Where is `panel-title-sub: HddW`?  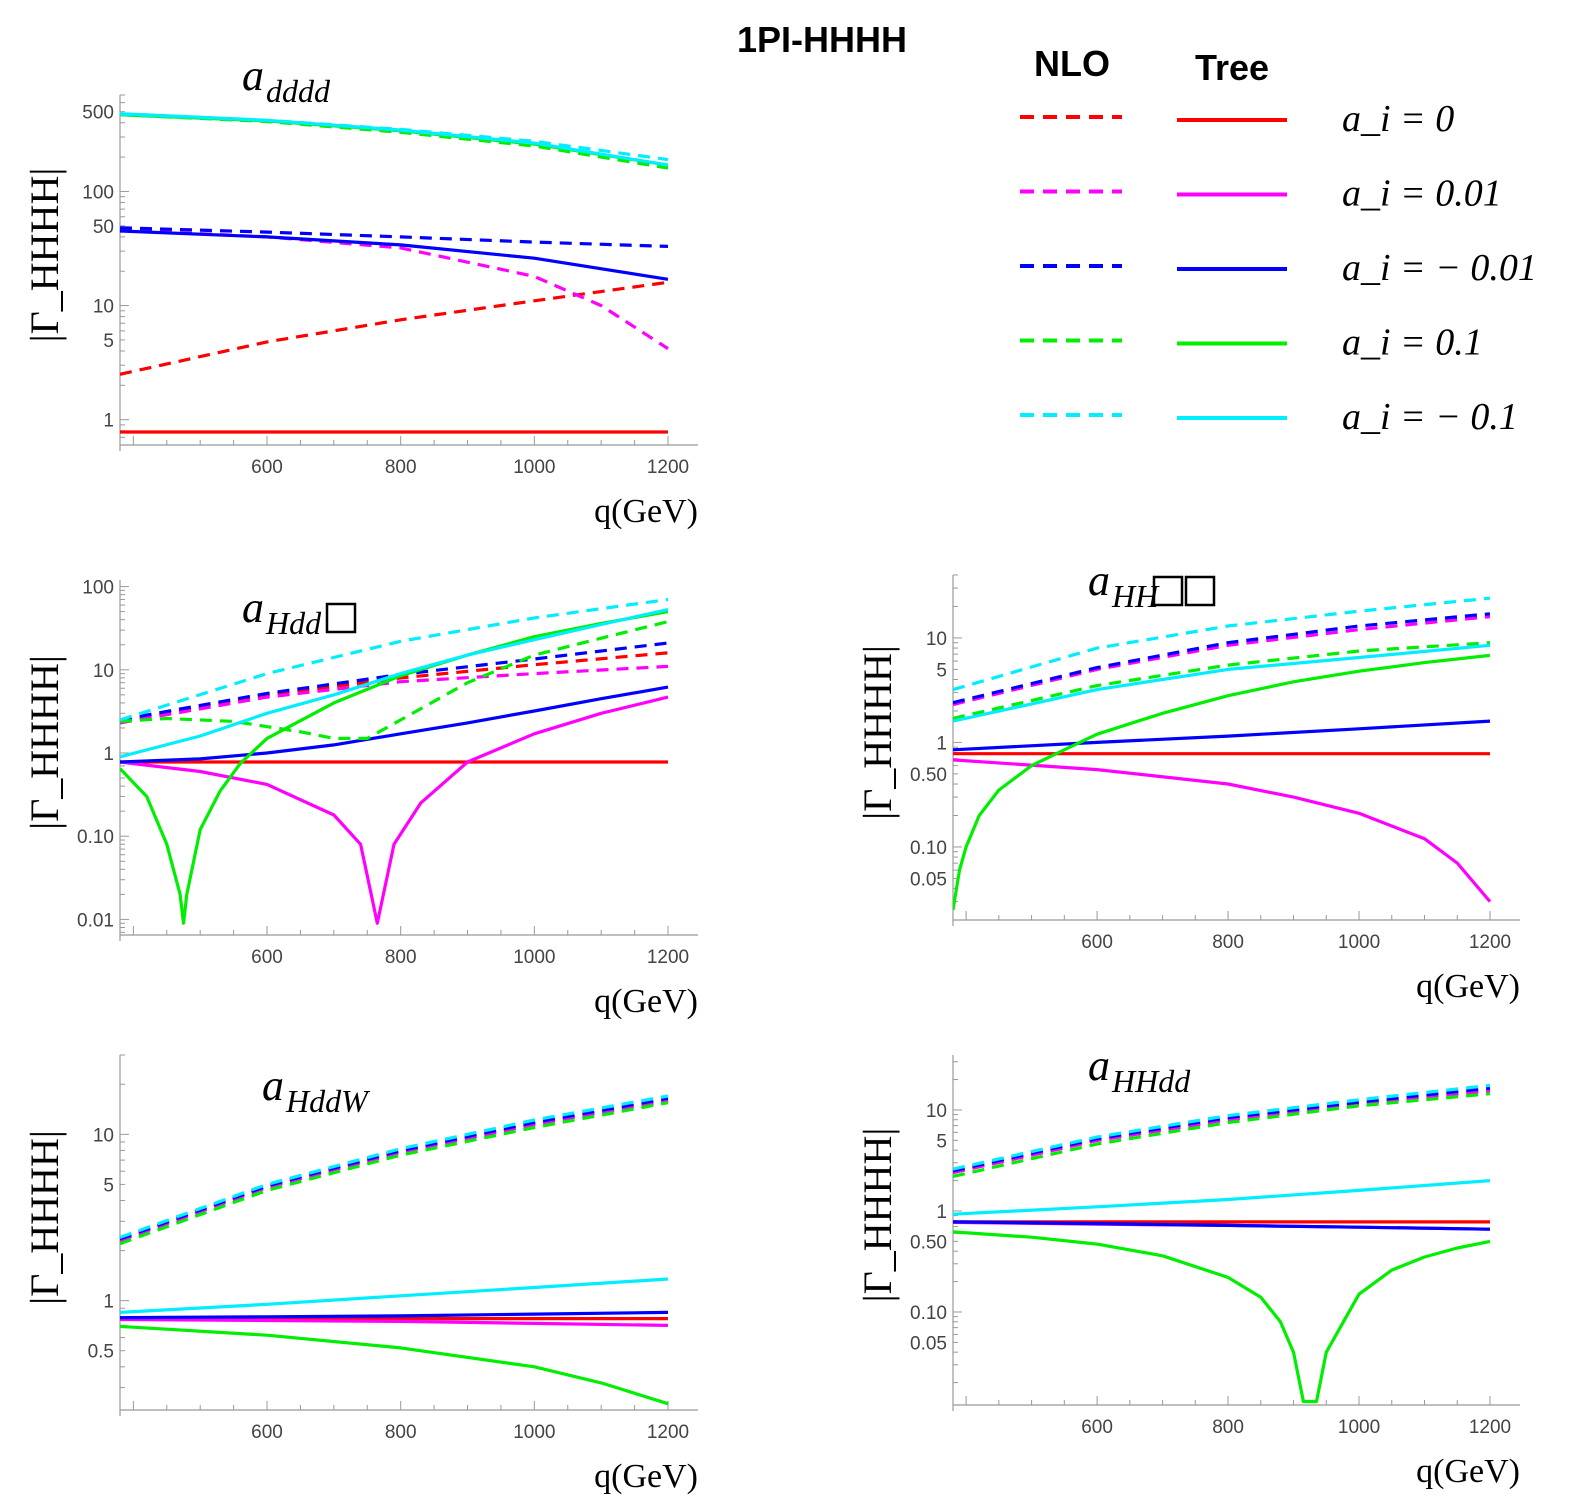 panel-title-sub: HddW is located at coordinates (328, 1101).